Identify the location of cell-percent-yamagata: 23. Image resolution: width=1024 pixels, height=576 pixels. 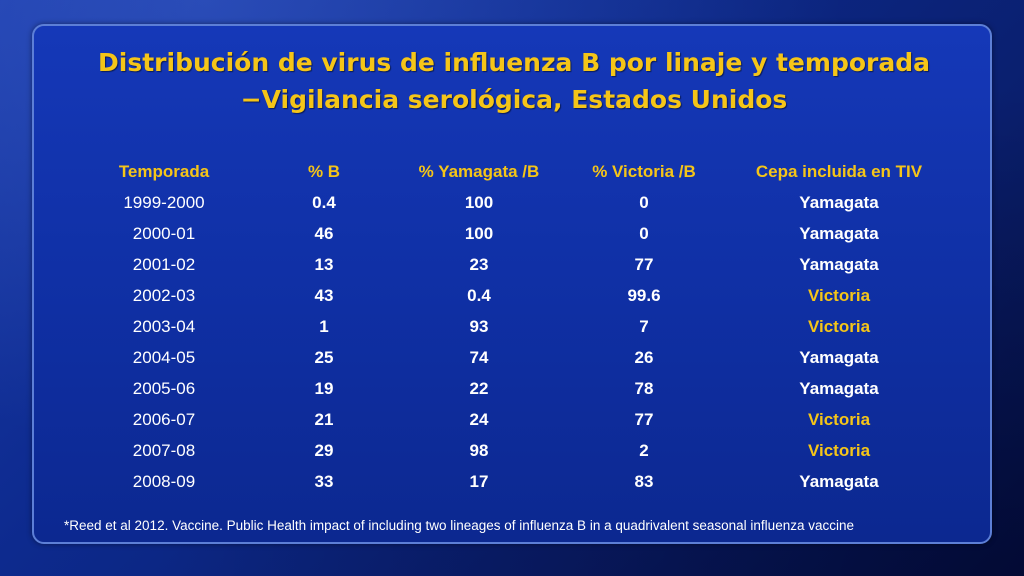
(479, 264).